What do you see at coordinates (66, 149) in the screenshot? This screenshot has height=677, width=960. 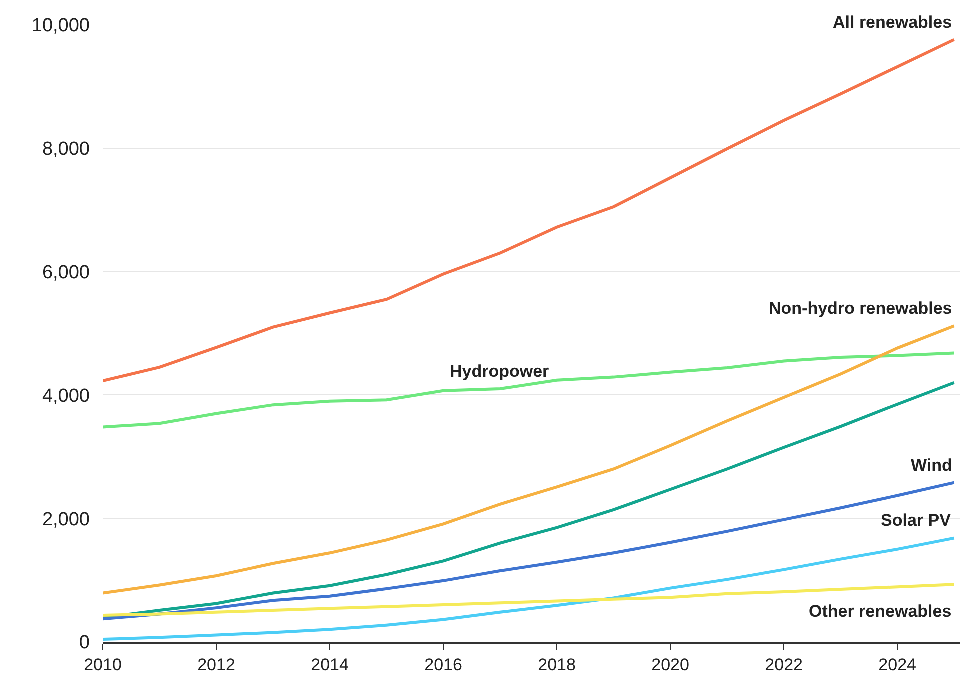 I see `y-tick-label: 8,000` at bounding box center [66, 149].